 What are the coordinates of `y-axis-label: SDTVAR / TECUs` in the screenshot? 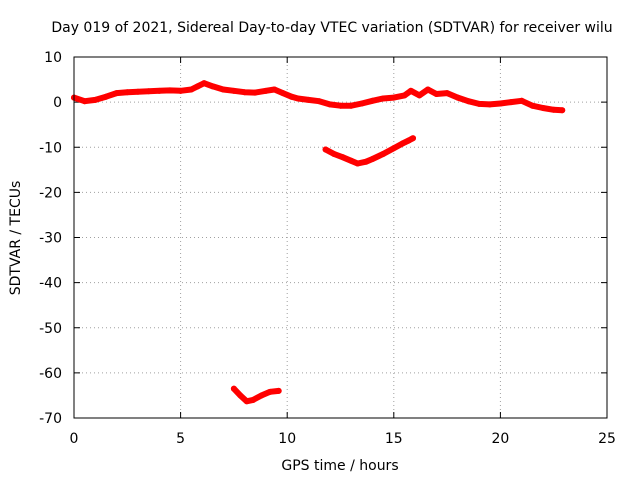 It's located at (16, 238).